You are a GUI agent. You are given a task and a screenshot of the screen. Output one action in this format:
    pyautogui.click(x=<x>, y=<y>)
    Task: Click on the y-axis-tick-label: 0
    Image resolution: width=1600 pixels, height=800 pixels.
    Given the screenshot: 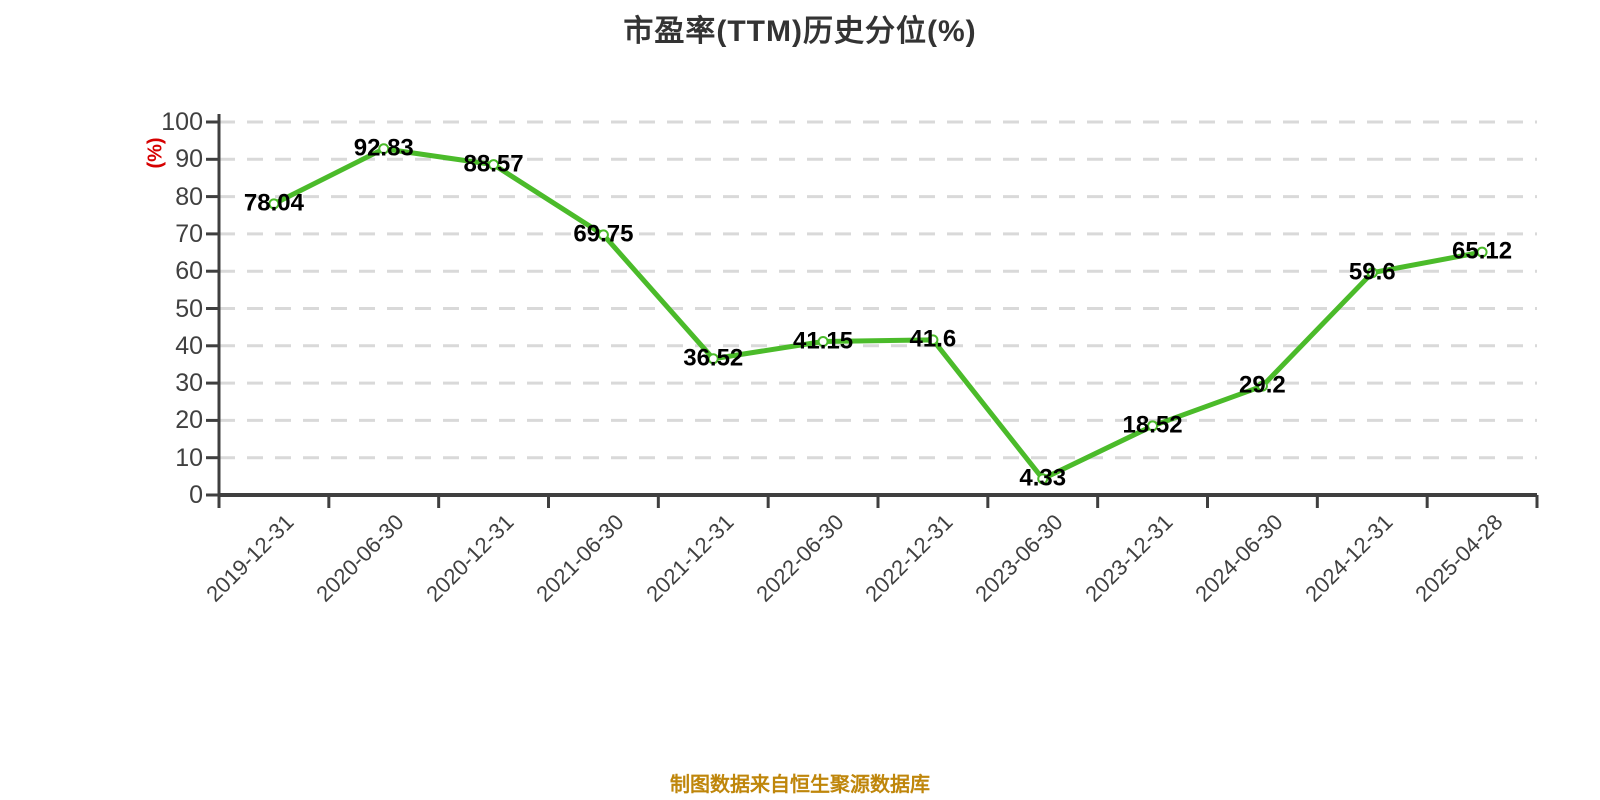 What is the action you would take?
    pyautogui.click(x=196, y=495)
    